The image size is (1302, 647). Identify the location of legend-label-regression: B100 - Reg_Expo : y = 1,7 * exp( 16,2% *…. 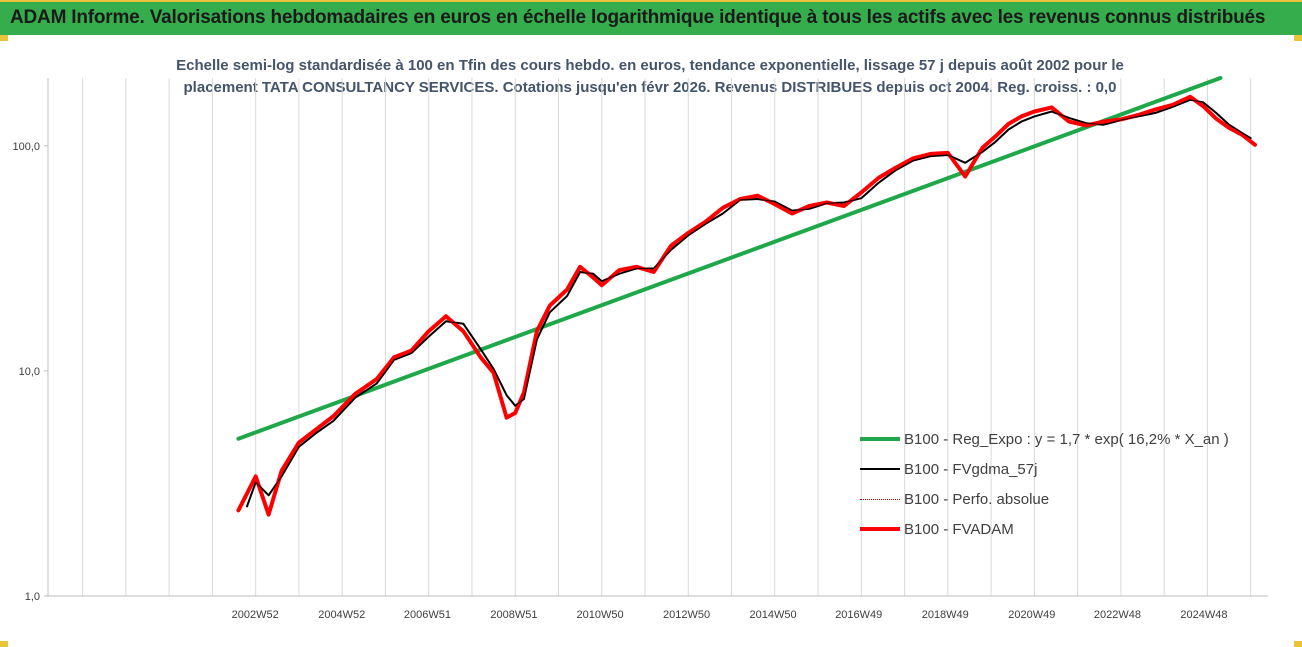
(1066, 439).